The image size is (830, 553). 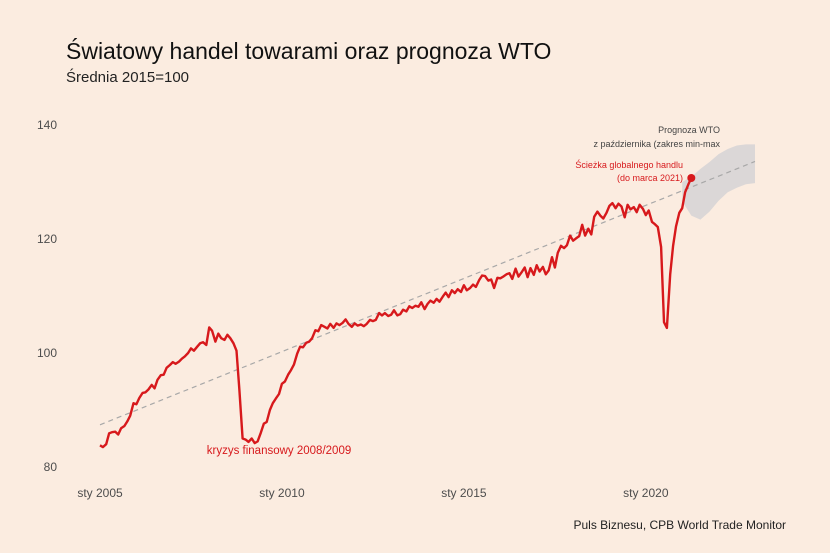 What do you see at coordinates (656, 144) in the screenshot?
I see `wto-annotation-line2: z października (zakres min-max` at bounding box center [656, 144].